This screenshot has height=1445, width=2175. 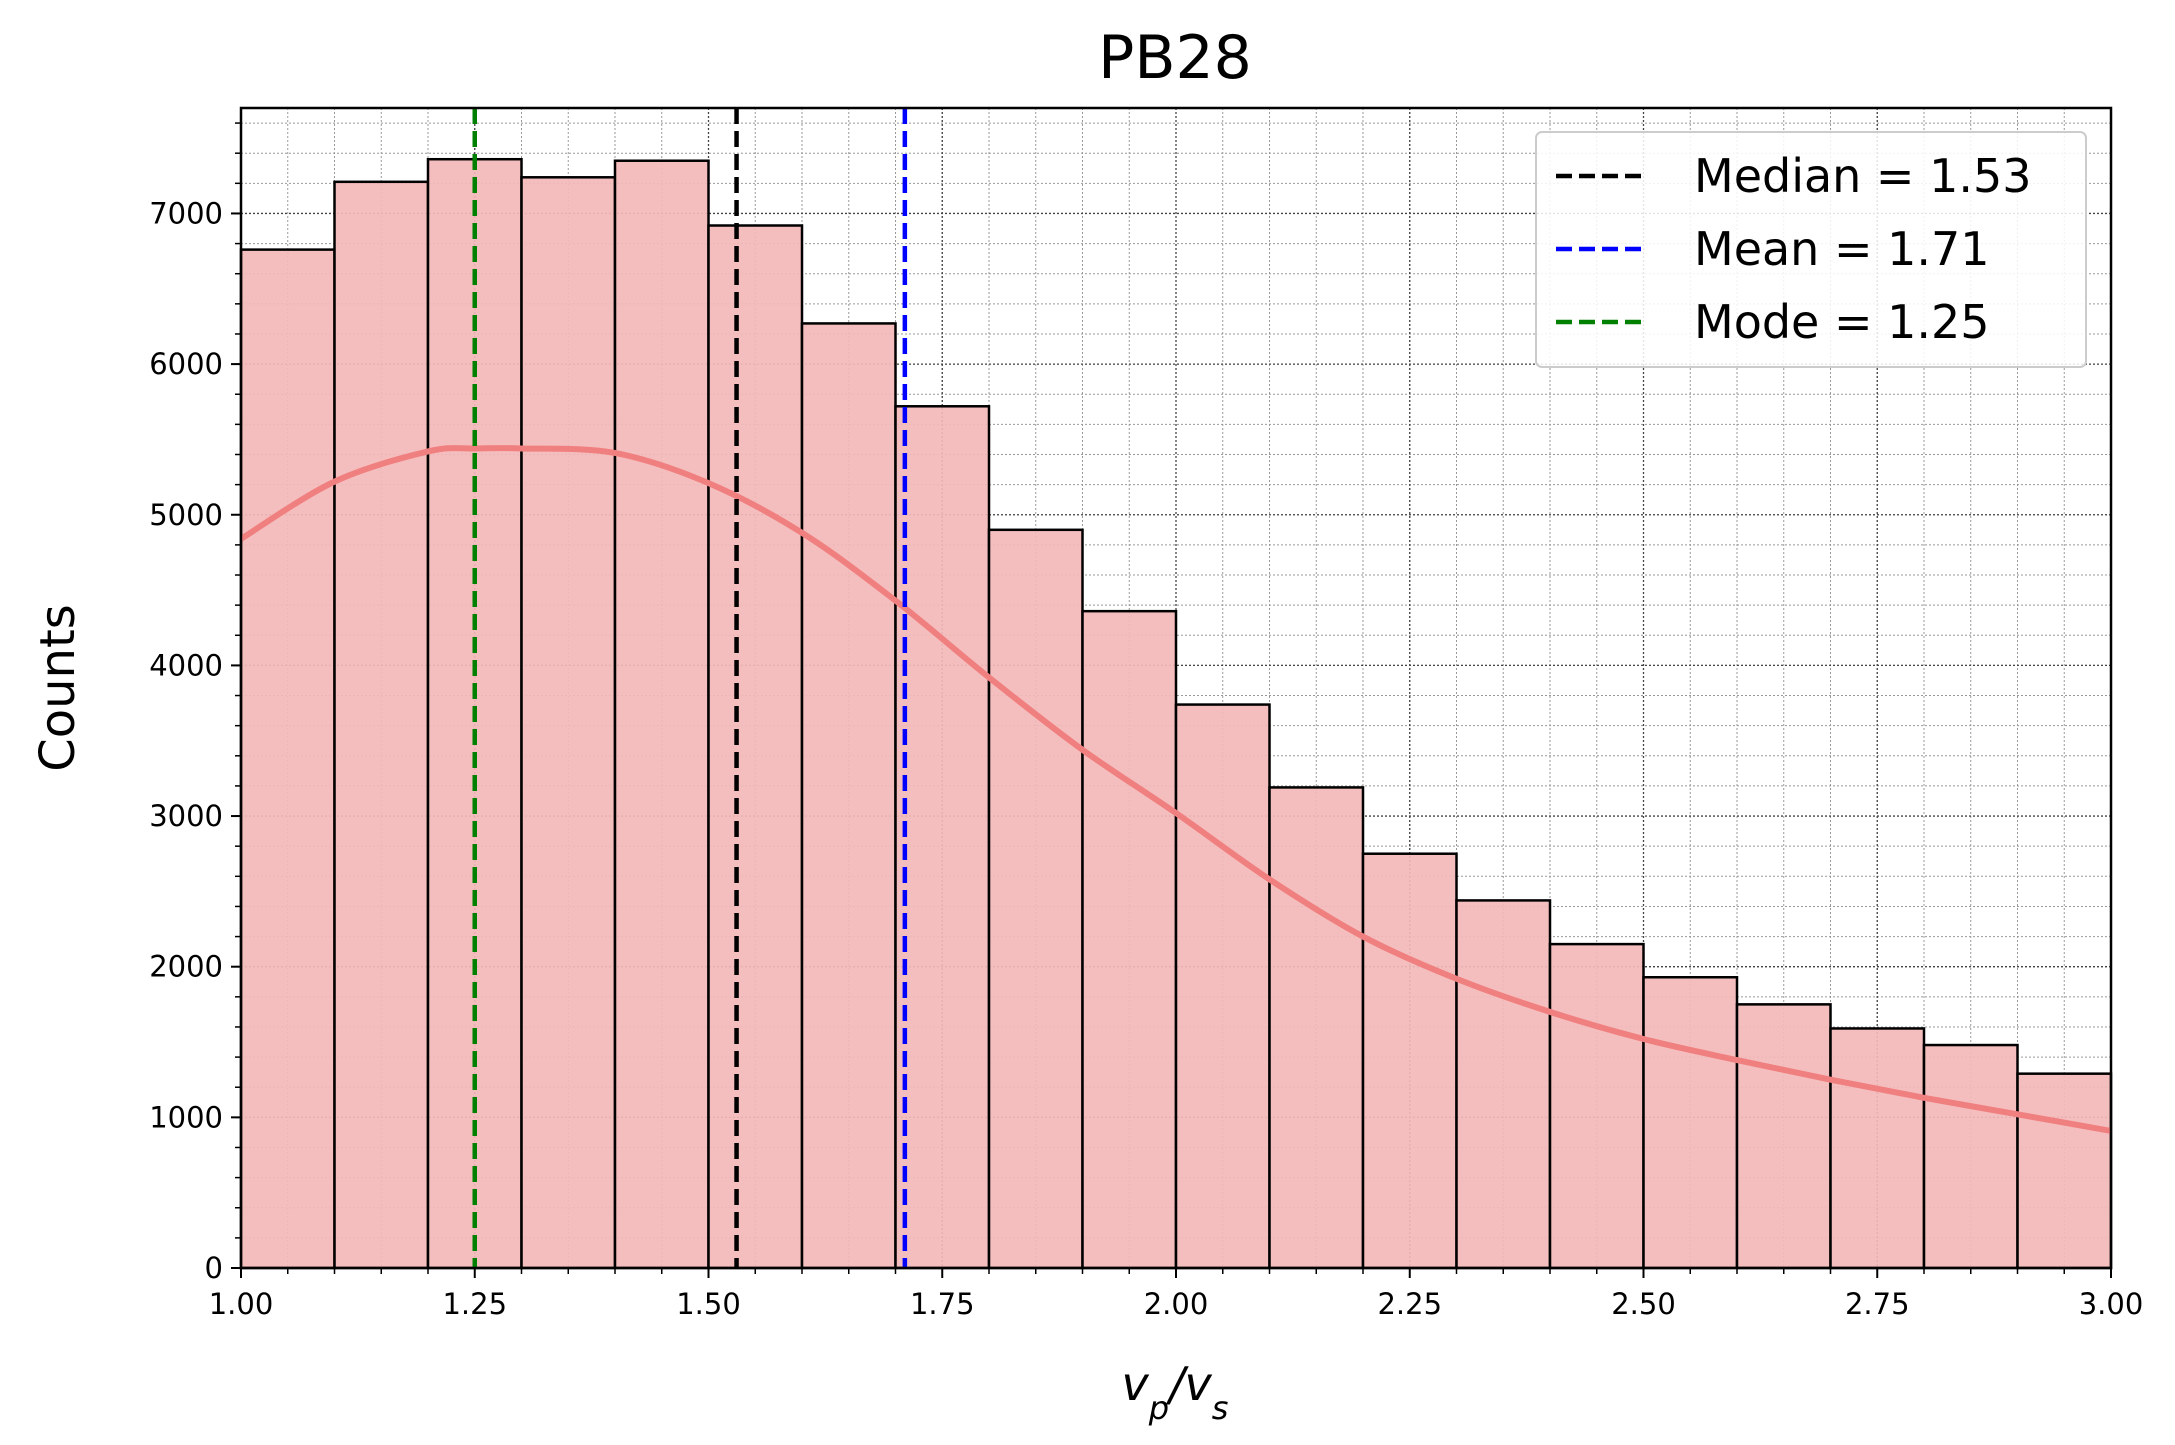 I want to click on x-axis-title: vp/vs, so click(x=1175, y=1392).